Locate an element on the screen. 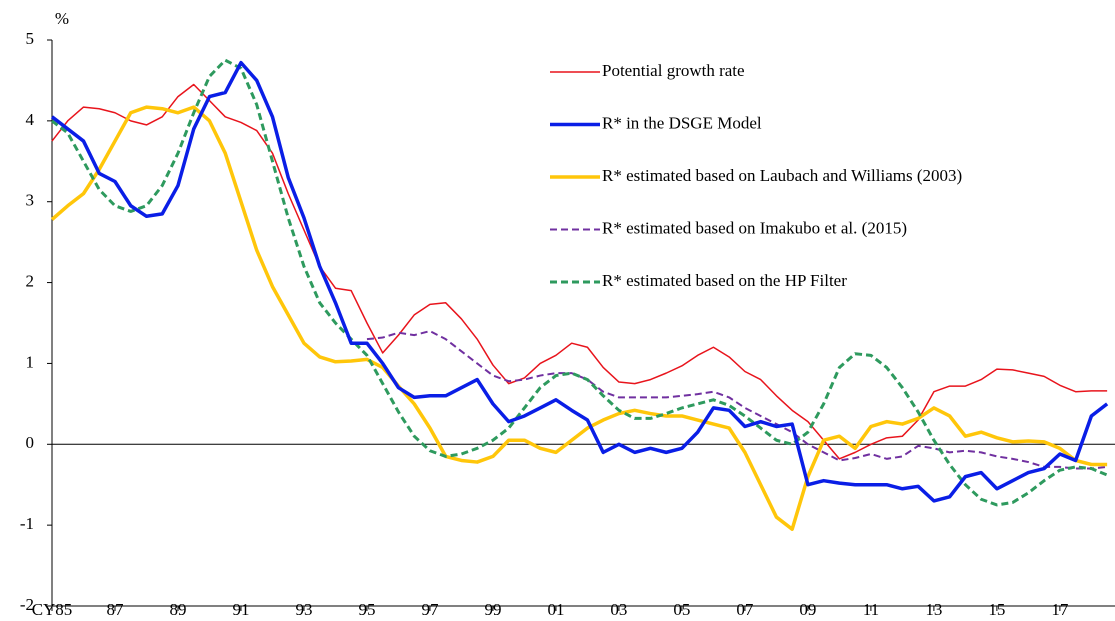 This screenshot has height=621, width=1115. y-tick-label: -2 is located at coordinates (27, 604).